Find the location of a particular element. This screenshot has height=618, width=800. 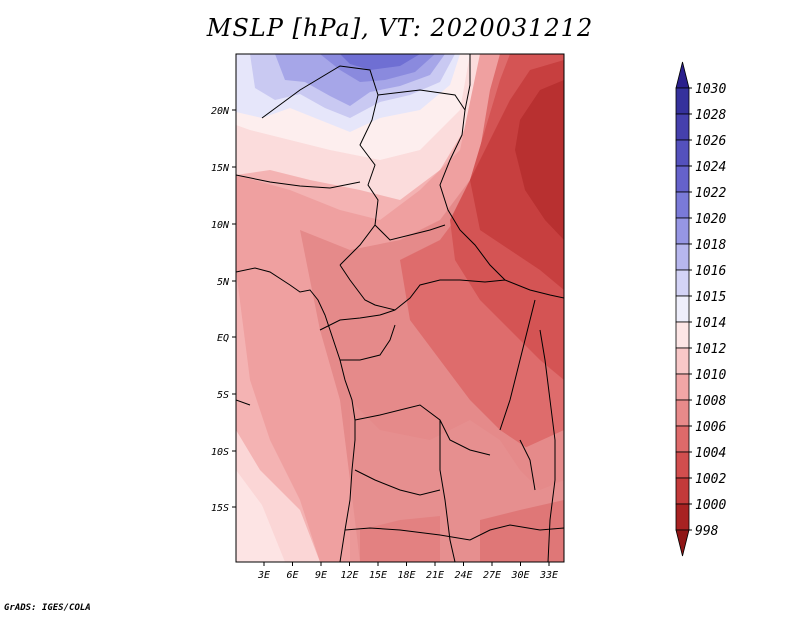

colorbar-label: 1018 is located at coordinates (710, 245).